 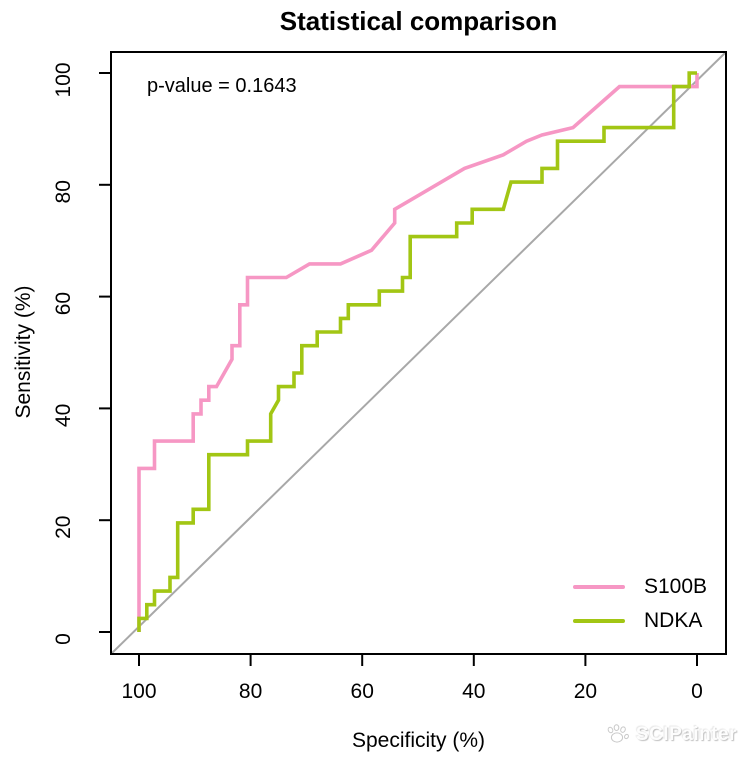 What do you see at coordinates (640, 586) in the screenshot?
I see `legend-item-s100b: S100B` at bounding box center [640, 586].